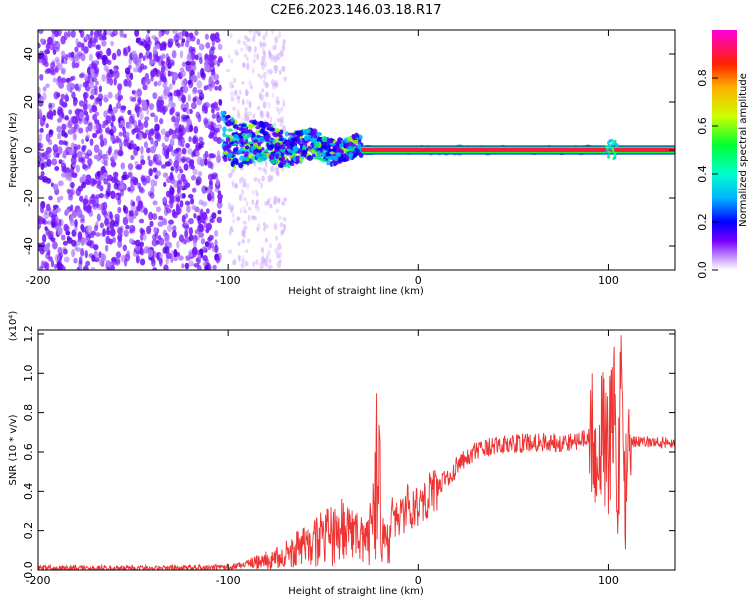 The image size is (750, 600). I want to click on snr-ylabel: SNR (10 * v/v), so click(13, 449).